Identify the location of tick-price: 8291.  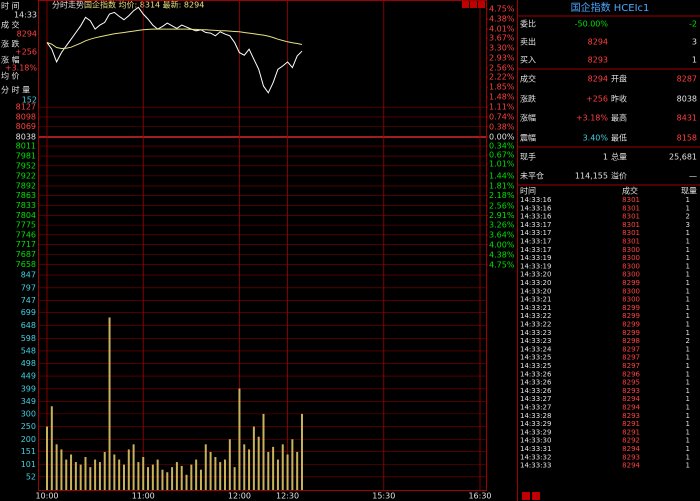
(631, 424).